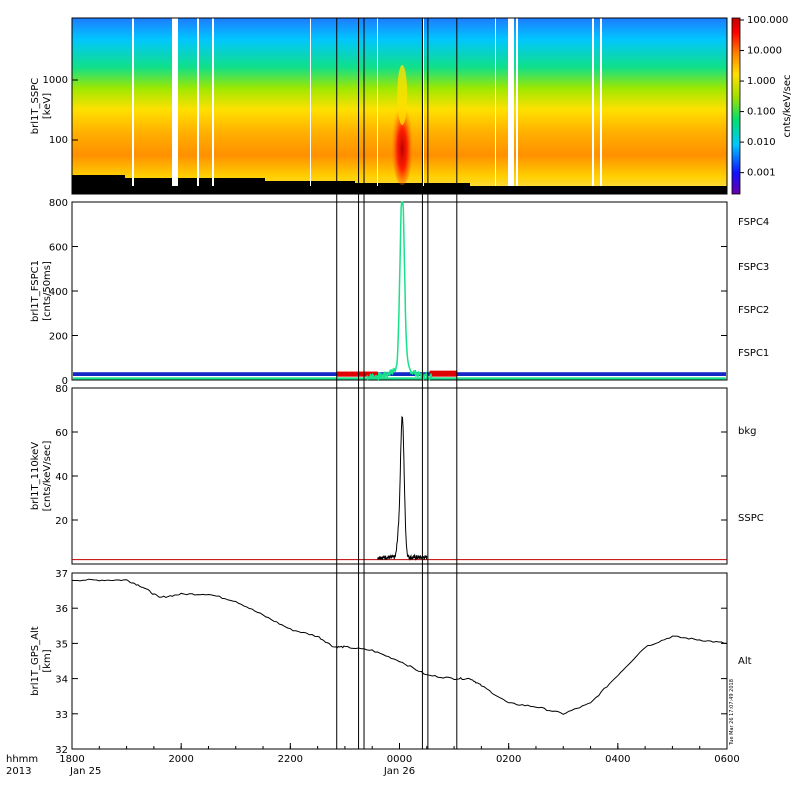 Image resolution: width=800 pixels, height=800 pixels. What do you see at coordinates (61, 644) in the screenshot?
I see `alt-ytick-tick-label: 35` at bounding box center [61, 644].